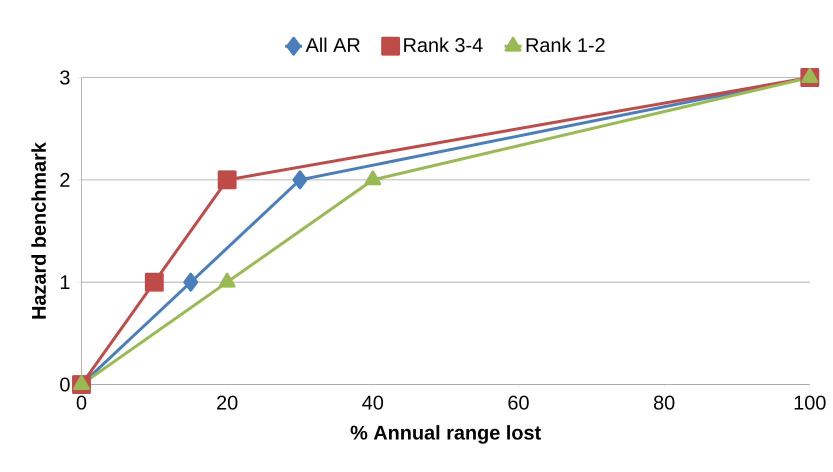 This screenshot has width=833, height=472. Describe the element at coordinates (65, 282) in the screenshot. I see `y-tick-label: 1` at that location.